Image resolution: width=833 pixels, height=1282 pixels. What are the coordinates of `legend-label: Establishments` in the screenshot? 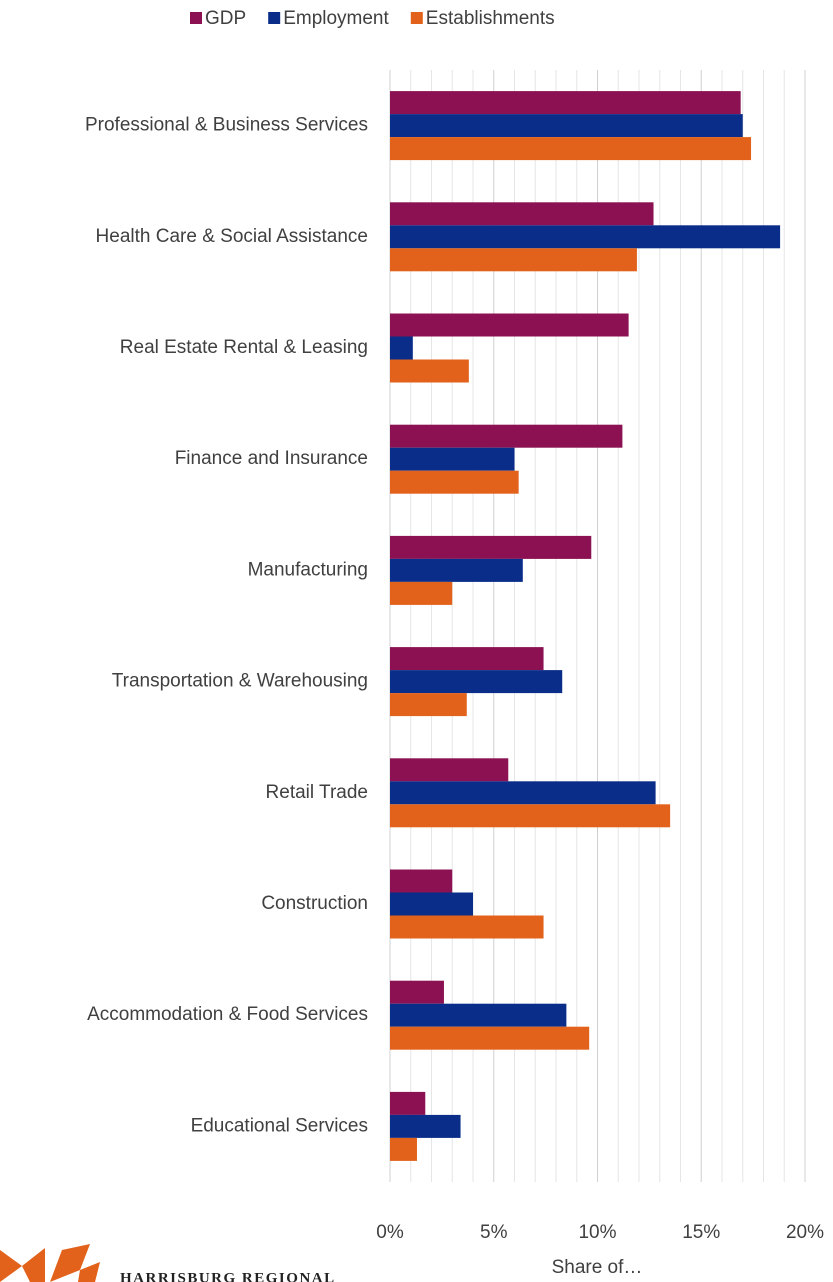 It's located at (490, 18).